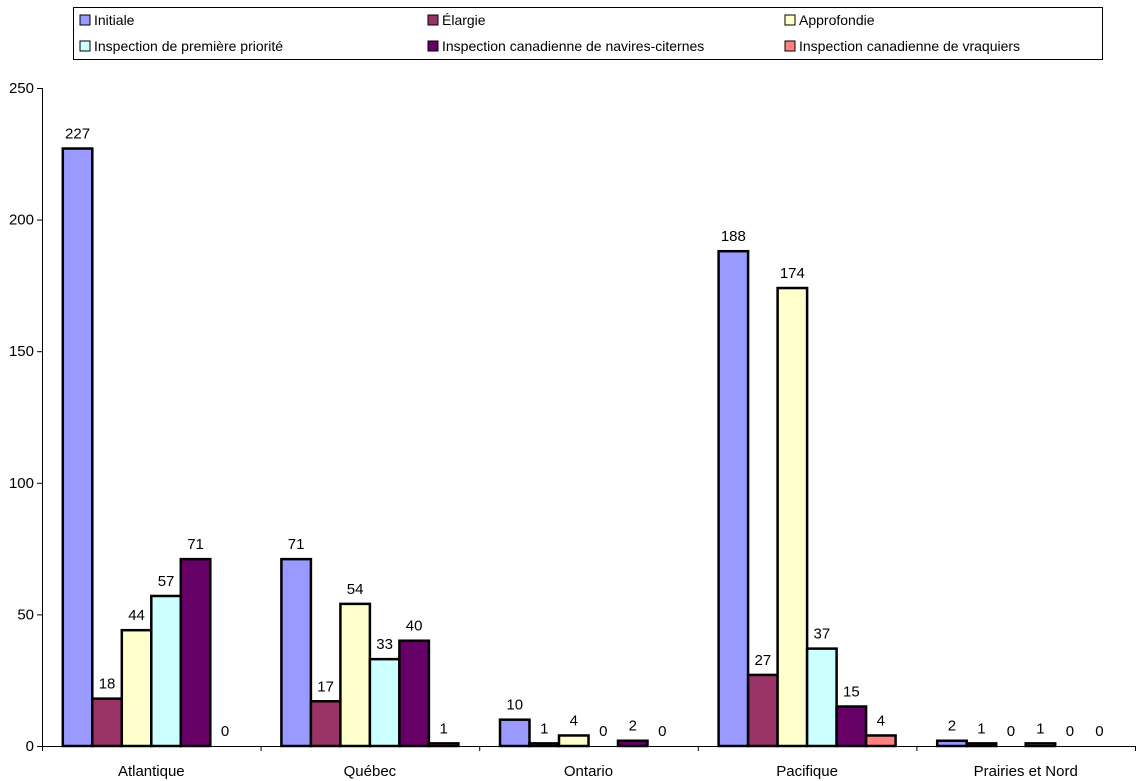 The height and width of the screenshot is (781, 1141). Describe the element at coordinates (21, 483) in the screenshot. I see `y-tick-label: 100` at that location.